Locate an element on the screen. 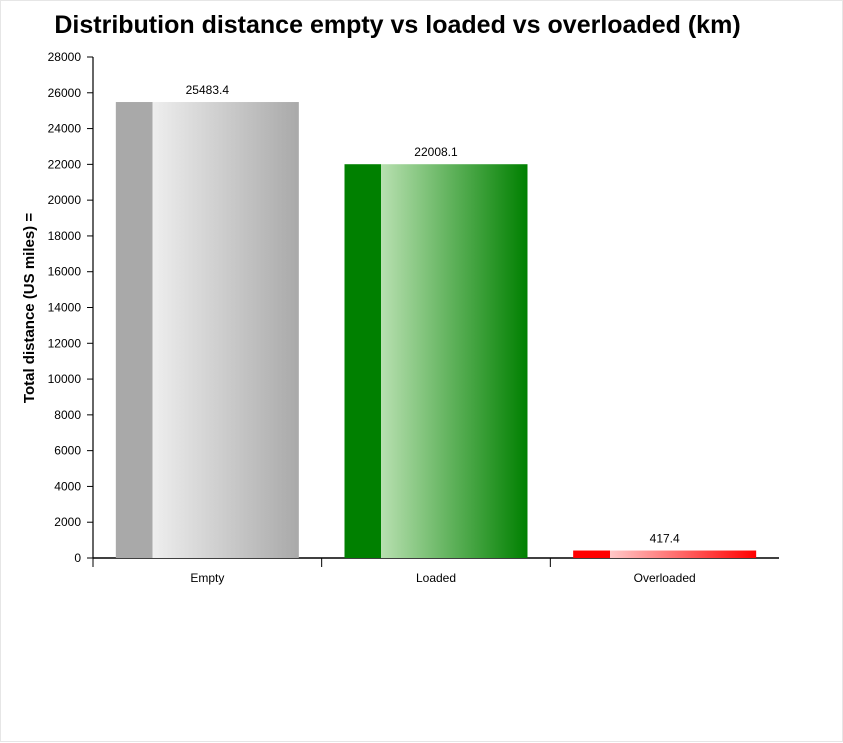 This screenshot has height=743, width=843. value-label: 417.4 is located at coordinates (665, 539).